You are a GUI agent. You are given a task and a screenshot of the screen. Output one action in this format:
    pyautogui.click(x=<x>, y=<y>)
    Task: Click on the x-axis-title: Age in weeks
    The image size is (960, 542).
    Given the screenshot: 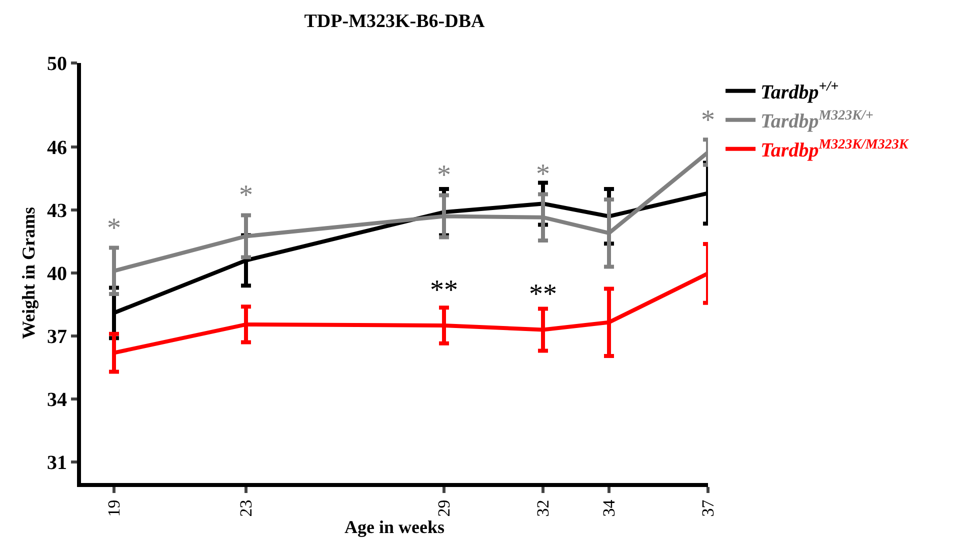 What is the action you would take?
    pyautogui.click(x=394, y=526)
    